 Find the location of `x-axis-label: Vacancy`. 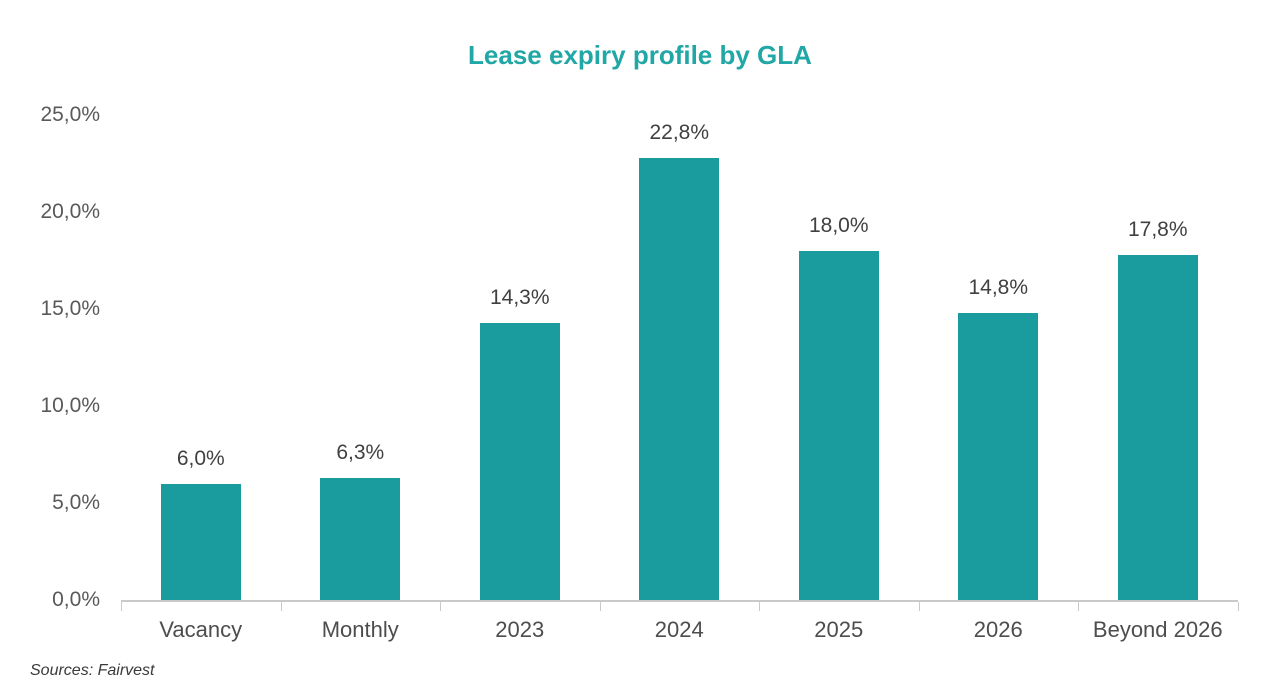

x-axis-label: Vacancy is located at coordinates (201, 629).